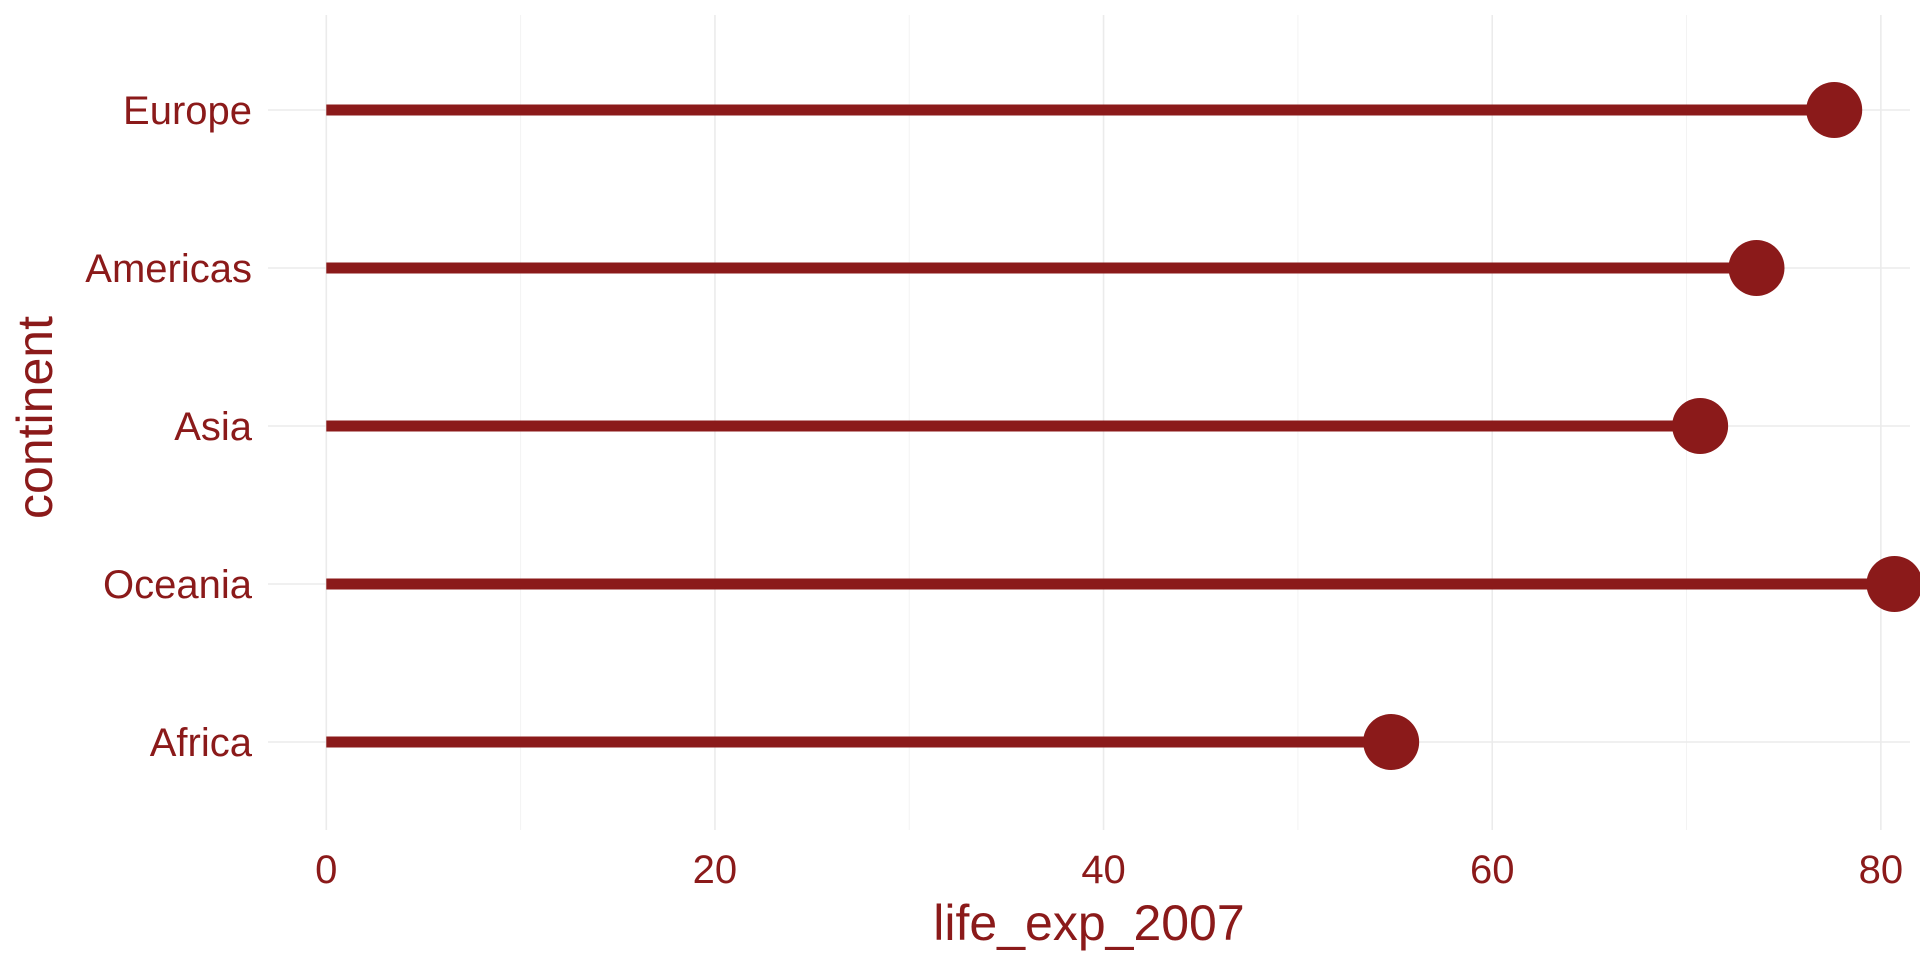 The width and height of the screenshot is (1920, 960). What do you see at coordinates (326, 870) in the screenshot?
I see `x-tick-label: 0` at bounding box center [326, 870].